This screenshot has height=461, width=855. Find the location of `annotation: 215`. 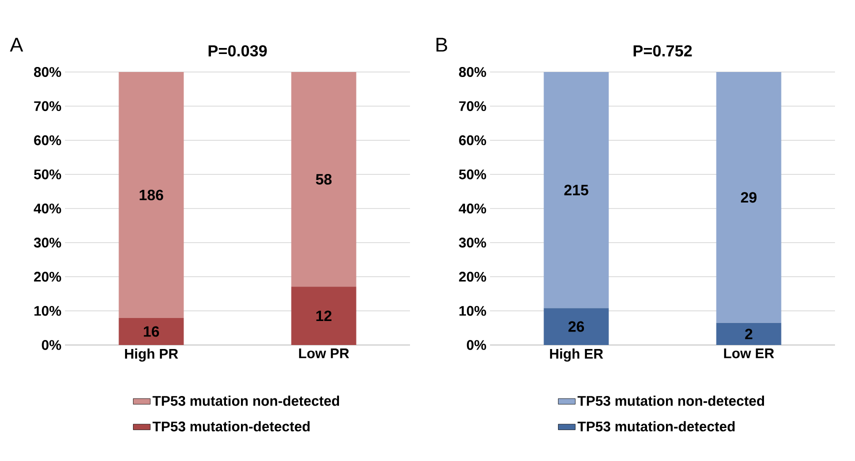

annotation: 215 is located at coordinates (576, 190).